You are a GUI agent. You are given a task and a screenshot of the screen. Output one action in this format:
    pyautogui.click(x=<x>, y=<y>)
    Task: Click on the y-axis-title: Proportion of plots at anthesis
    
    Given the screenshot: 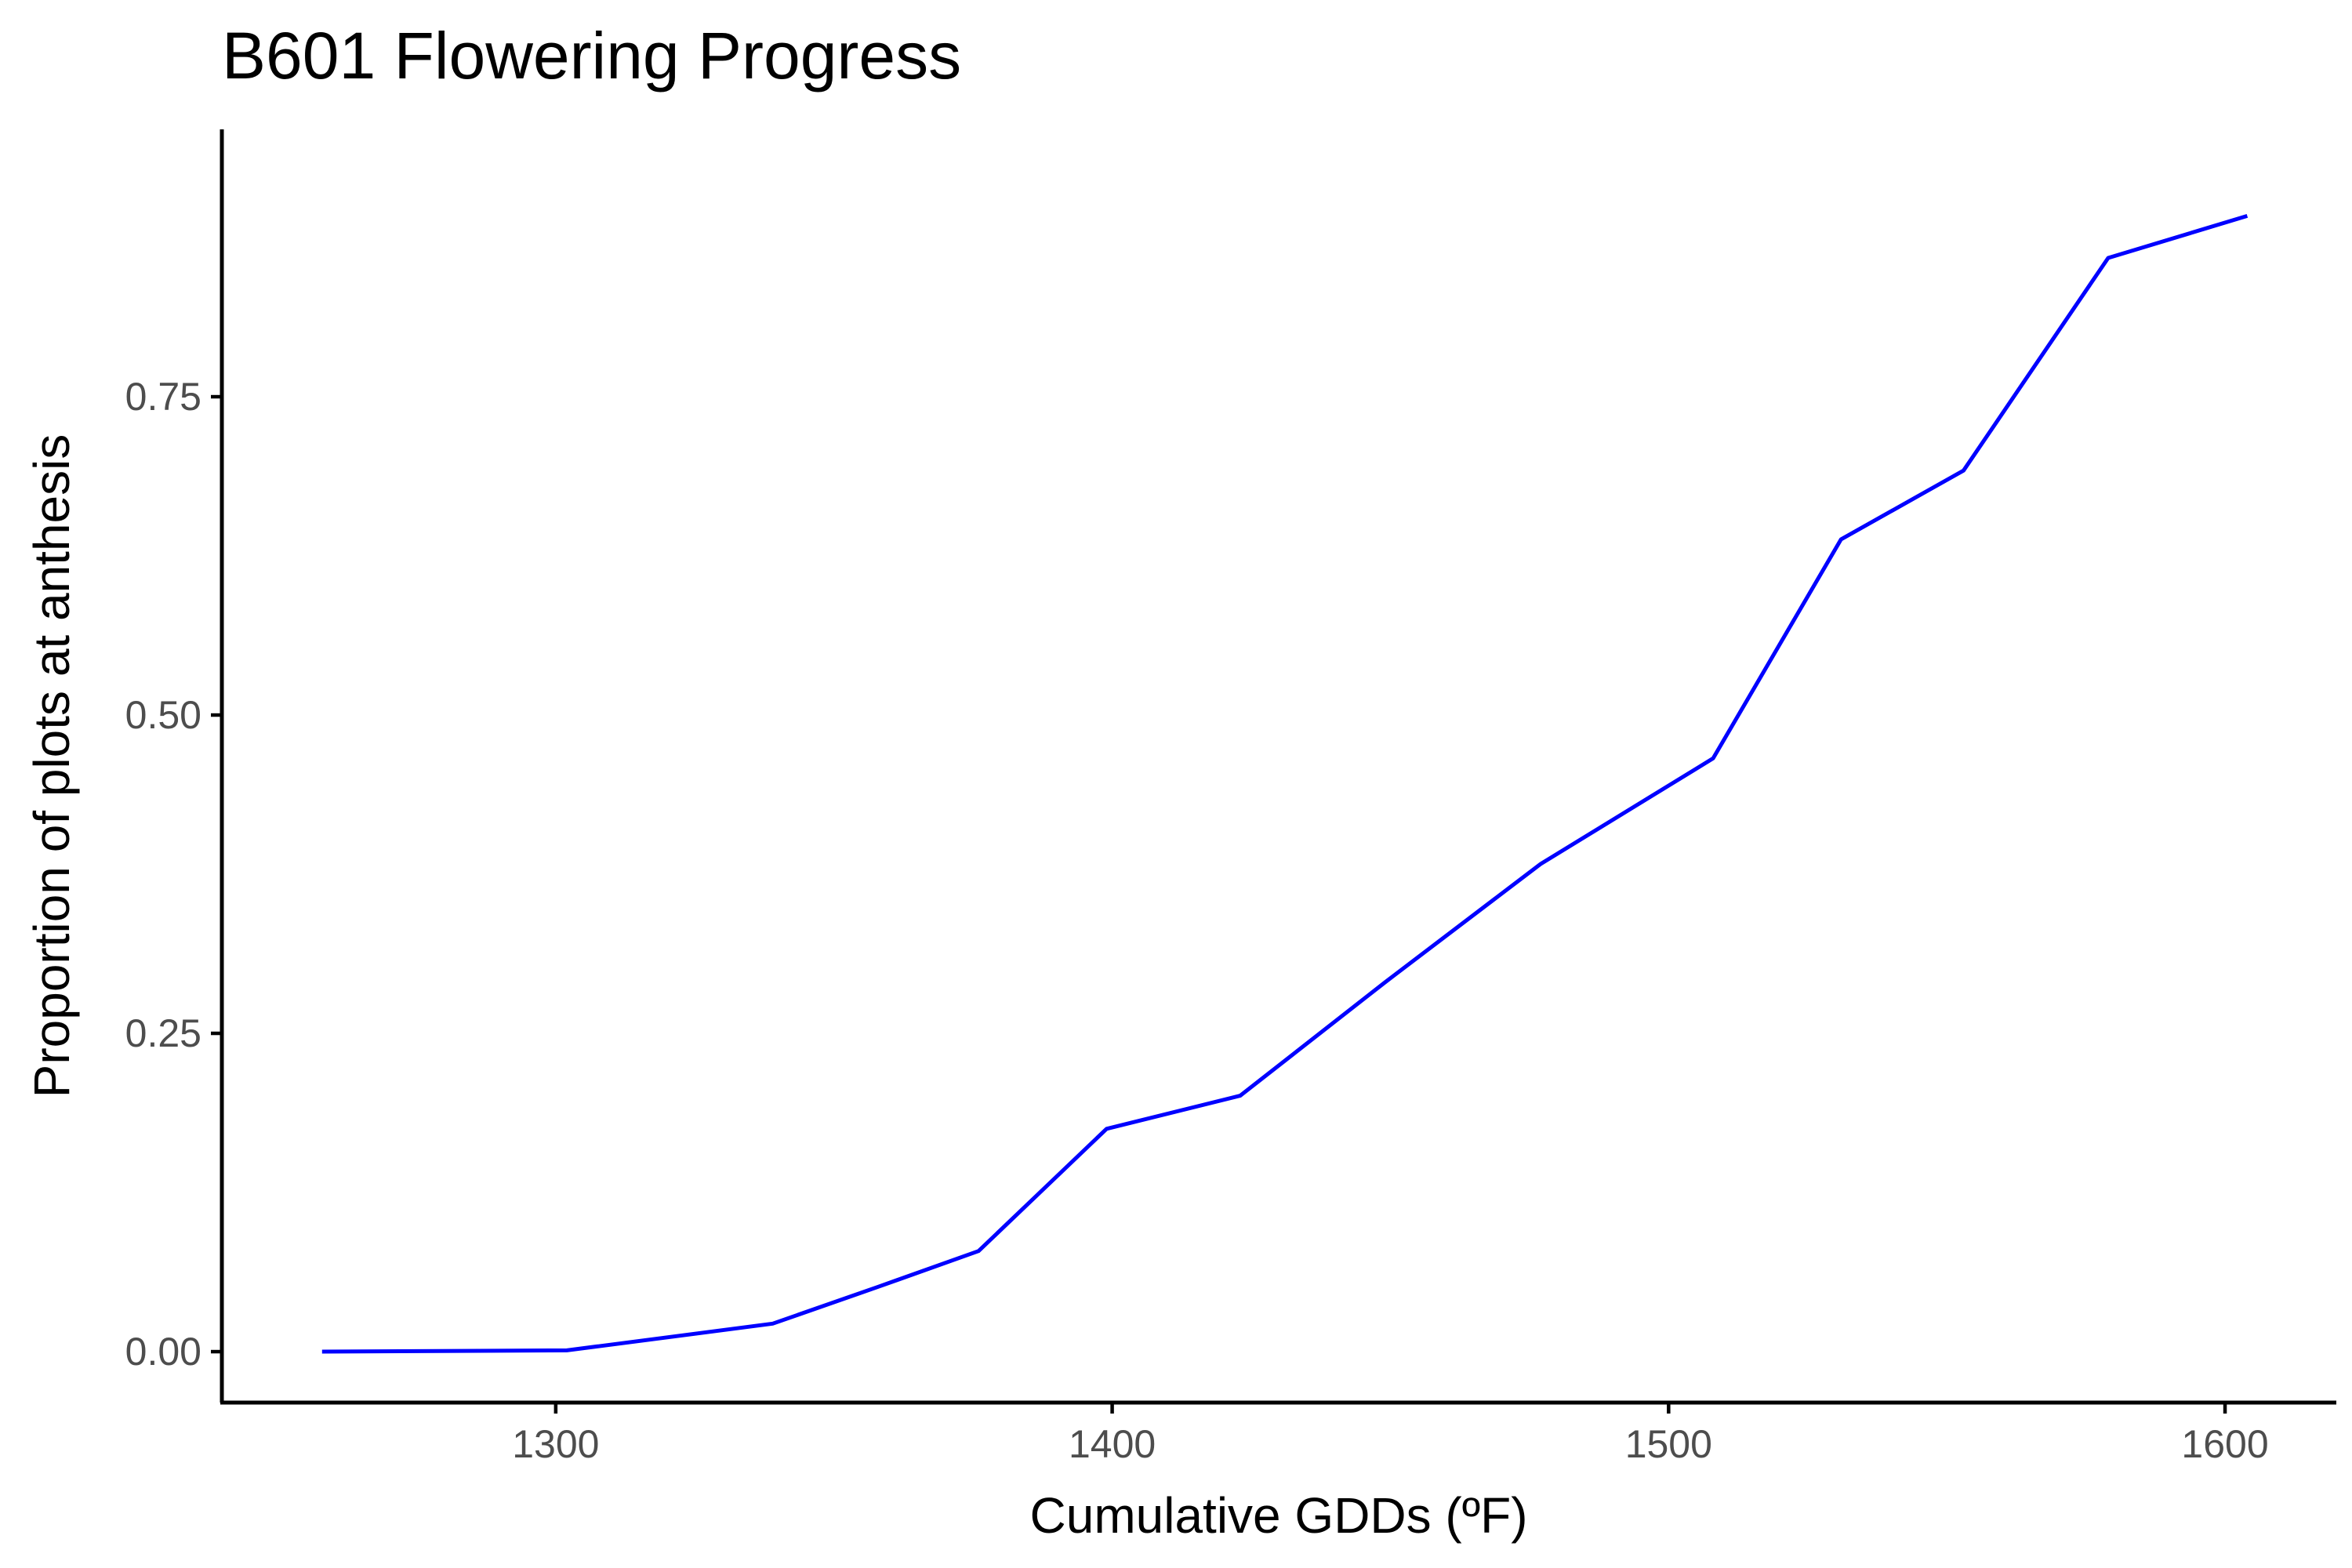 What is the action you would take?
    pyautogui.click(x=52, y=766)
    